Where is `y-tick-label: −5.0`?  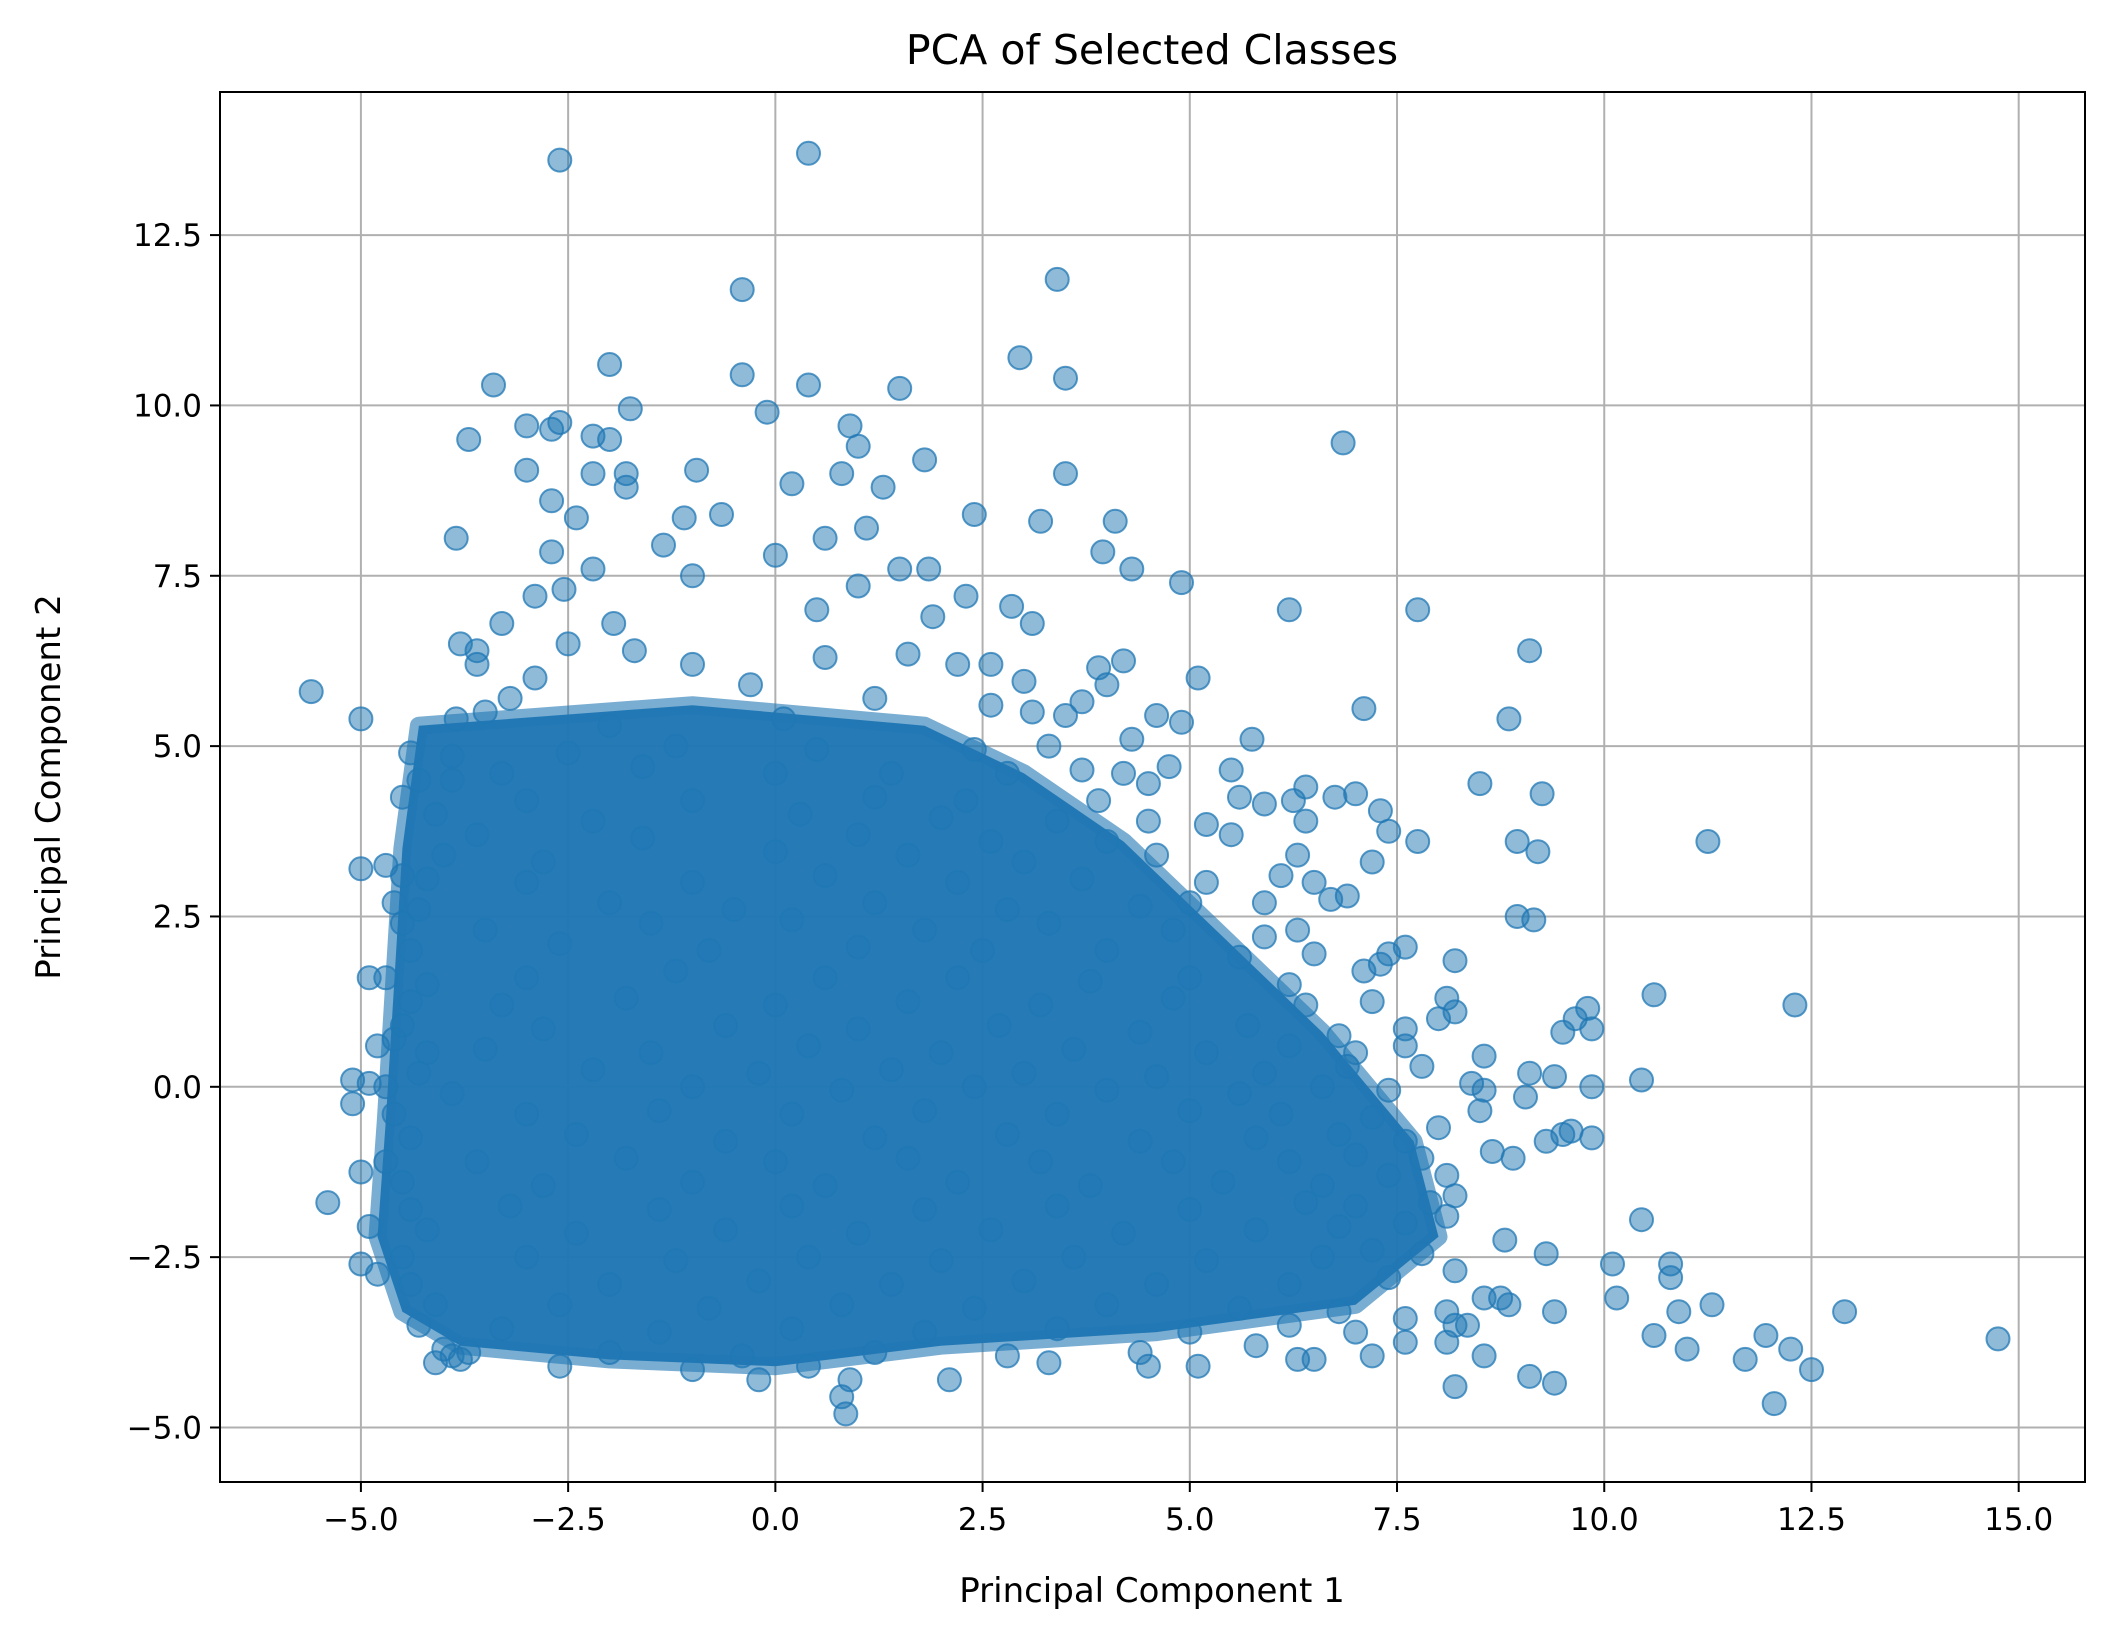 y-tick-label: −5.0 is located at coordinates (164, 1428).